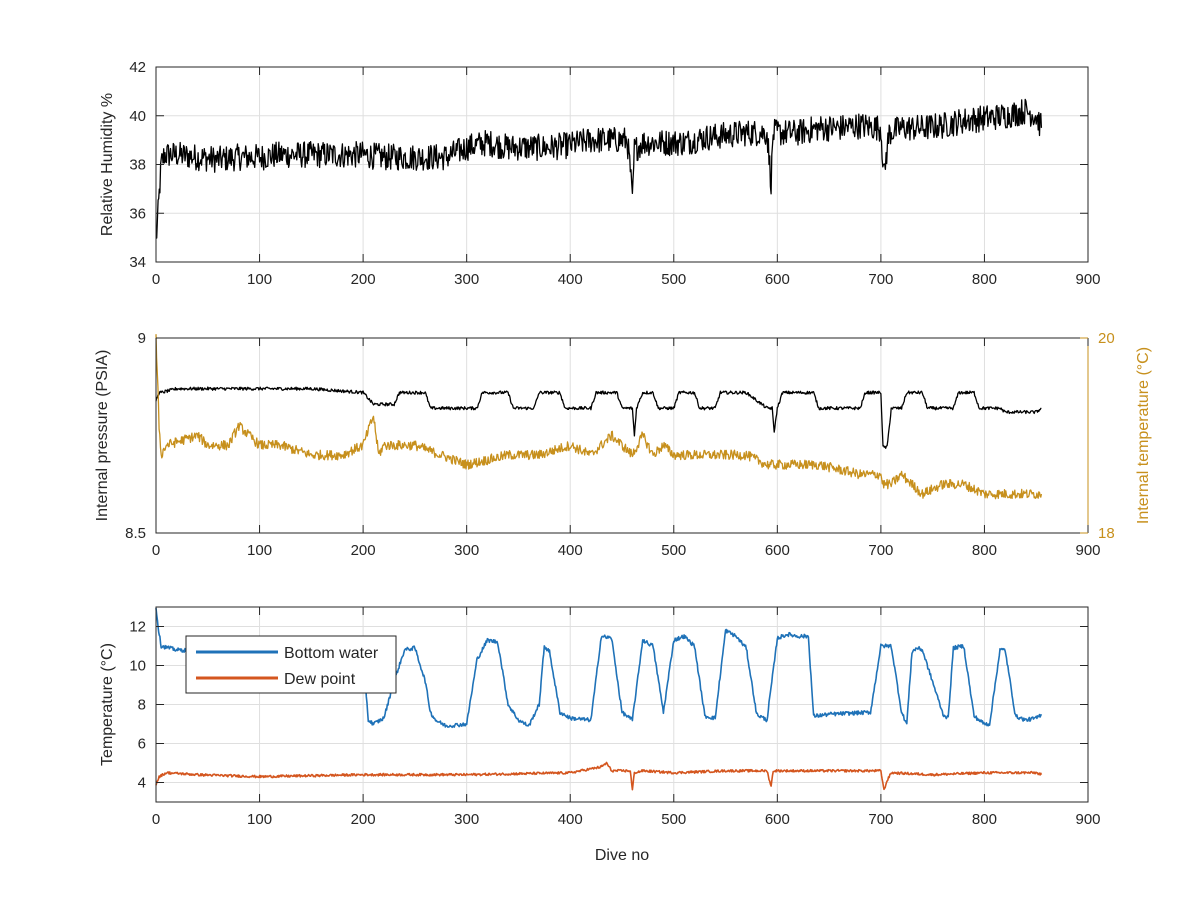  I want to click on y-tick-label: 36, so click(137, 213).